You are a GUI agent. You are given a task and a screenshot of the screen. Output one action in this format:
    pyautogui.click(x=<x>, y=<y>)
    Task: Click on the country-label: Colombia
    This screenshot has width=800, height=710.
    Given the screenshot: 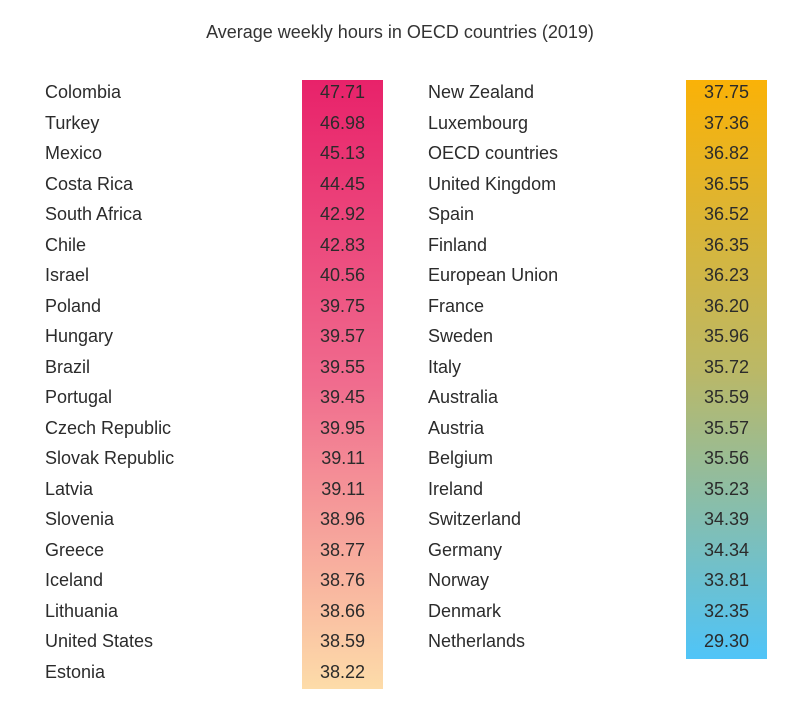 What is the action you would take?
    pyautogui.click(x=83, y=92)
    